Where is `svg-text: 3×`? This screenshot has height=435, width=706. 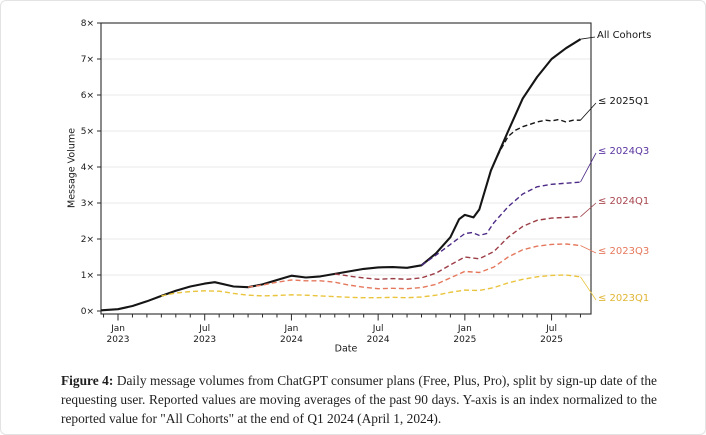 svg-text: 3× is located at coordinates (87, 204).